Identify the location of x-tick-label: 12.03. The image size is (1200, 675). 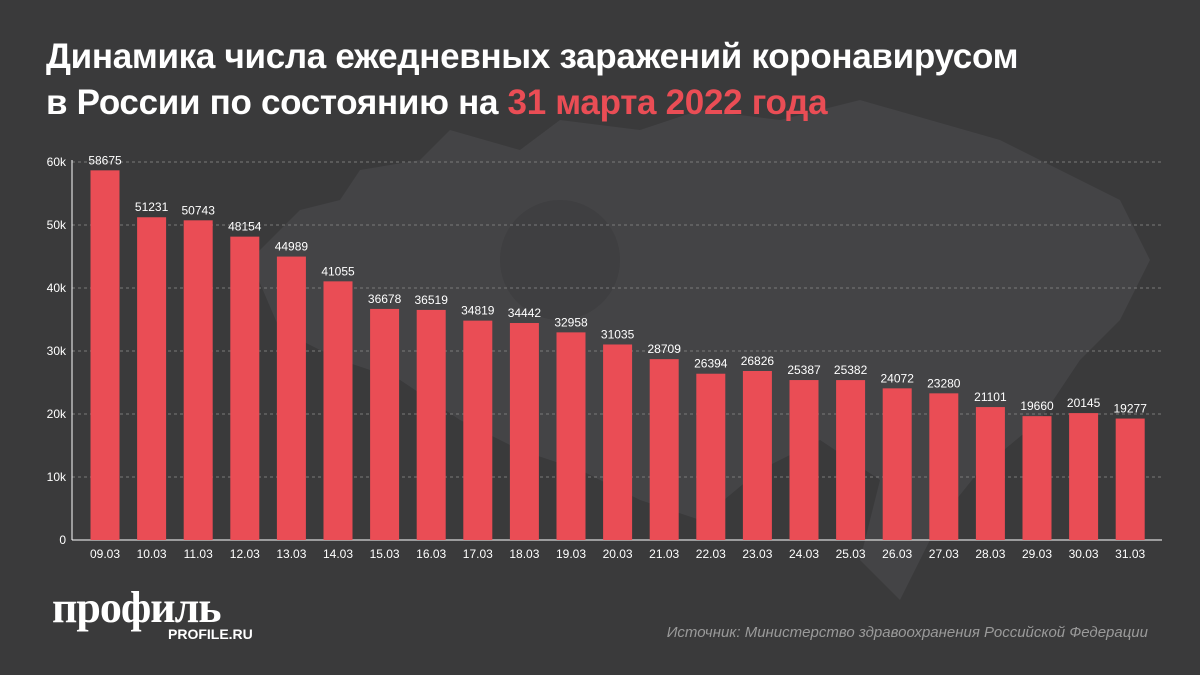
(245, 554).